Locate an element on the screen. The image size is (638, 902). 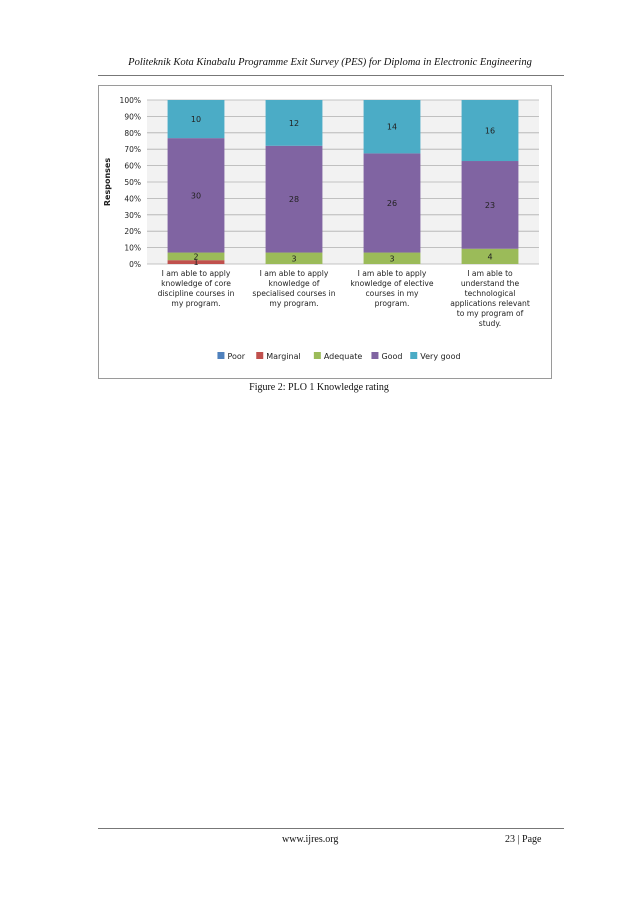
x-category-label: understand the is located at coordinates (490, 283).